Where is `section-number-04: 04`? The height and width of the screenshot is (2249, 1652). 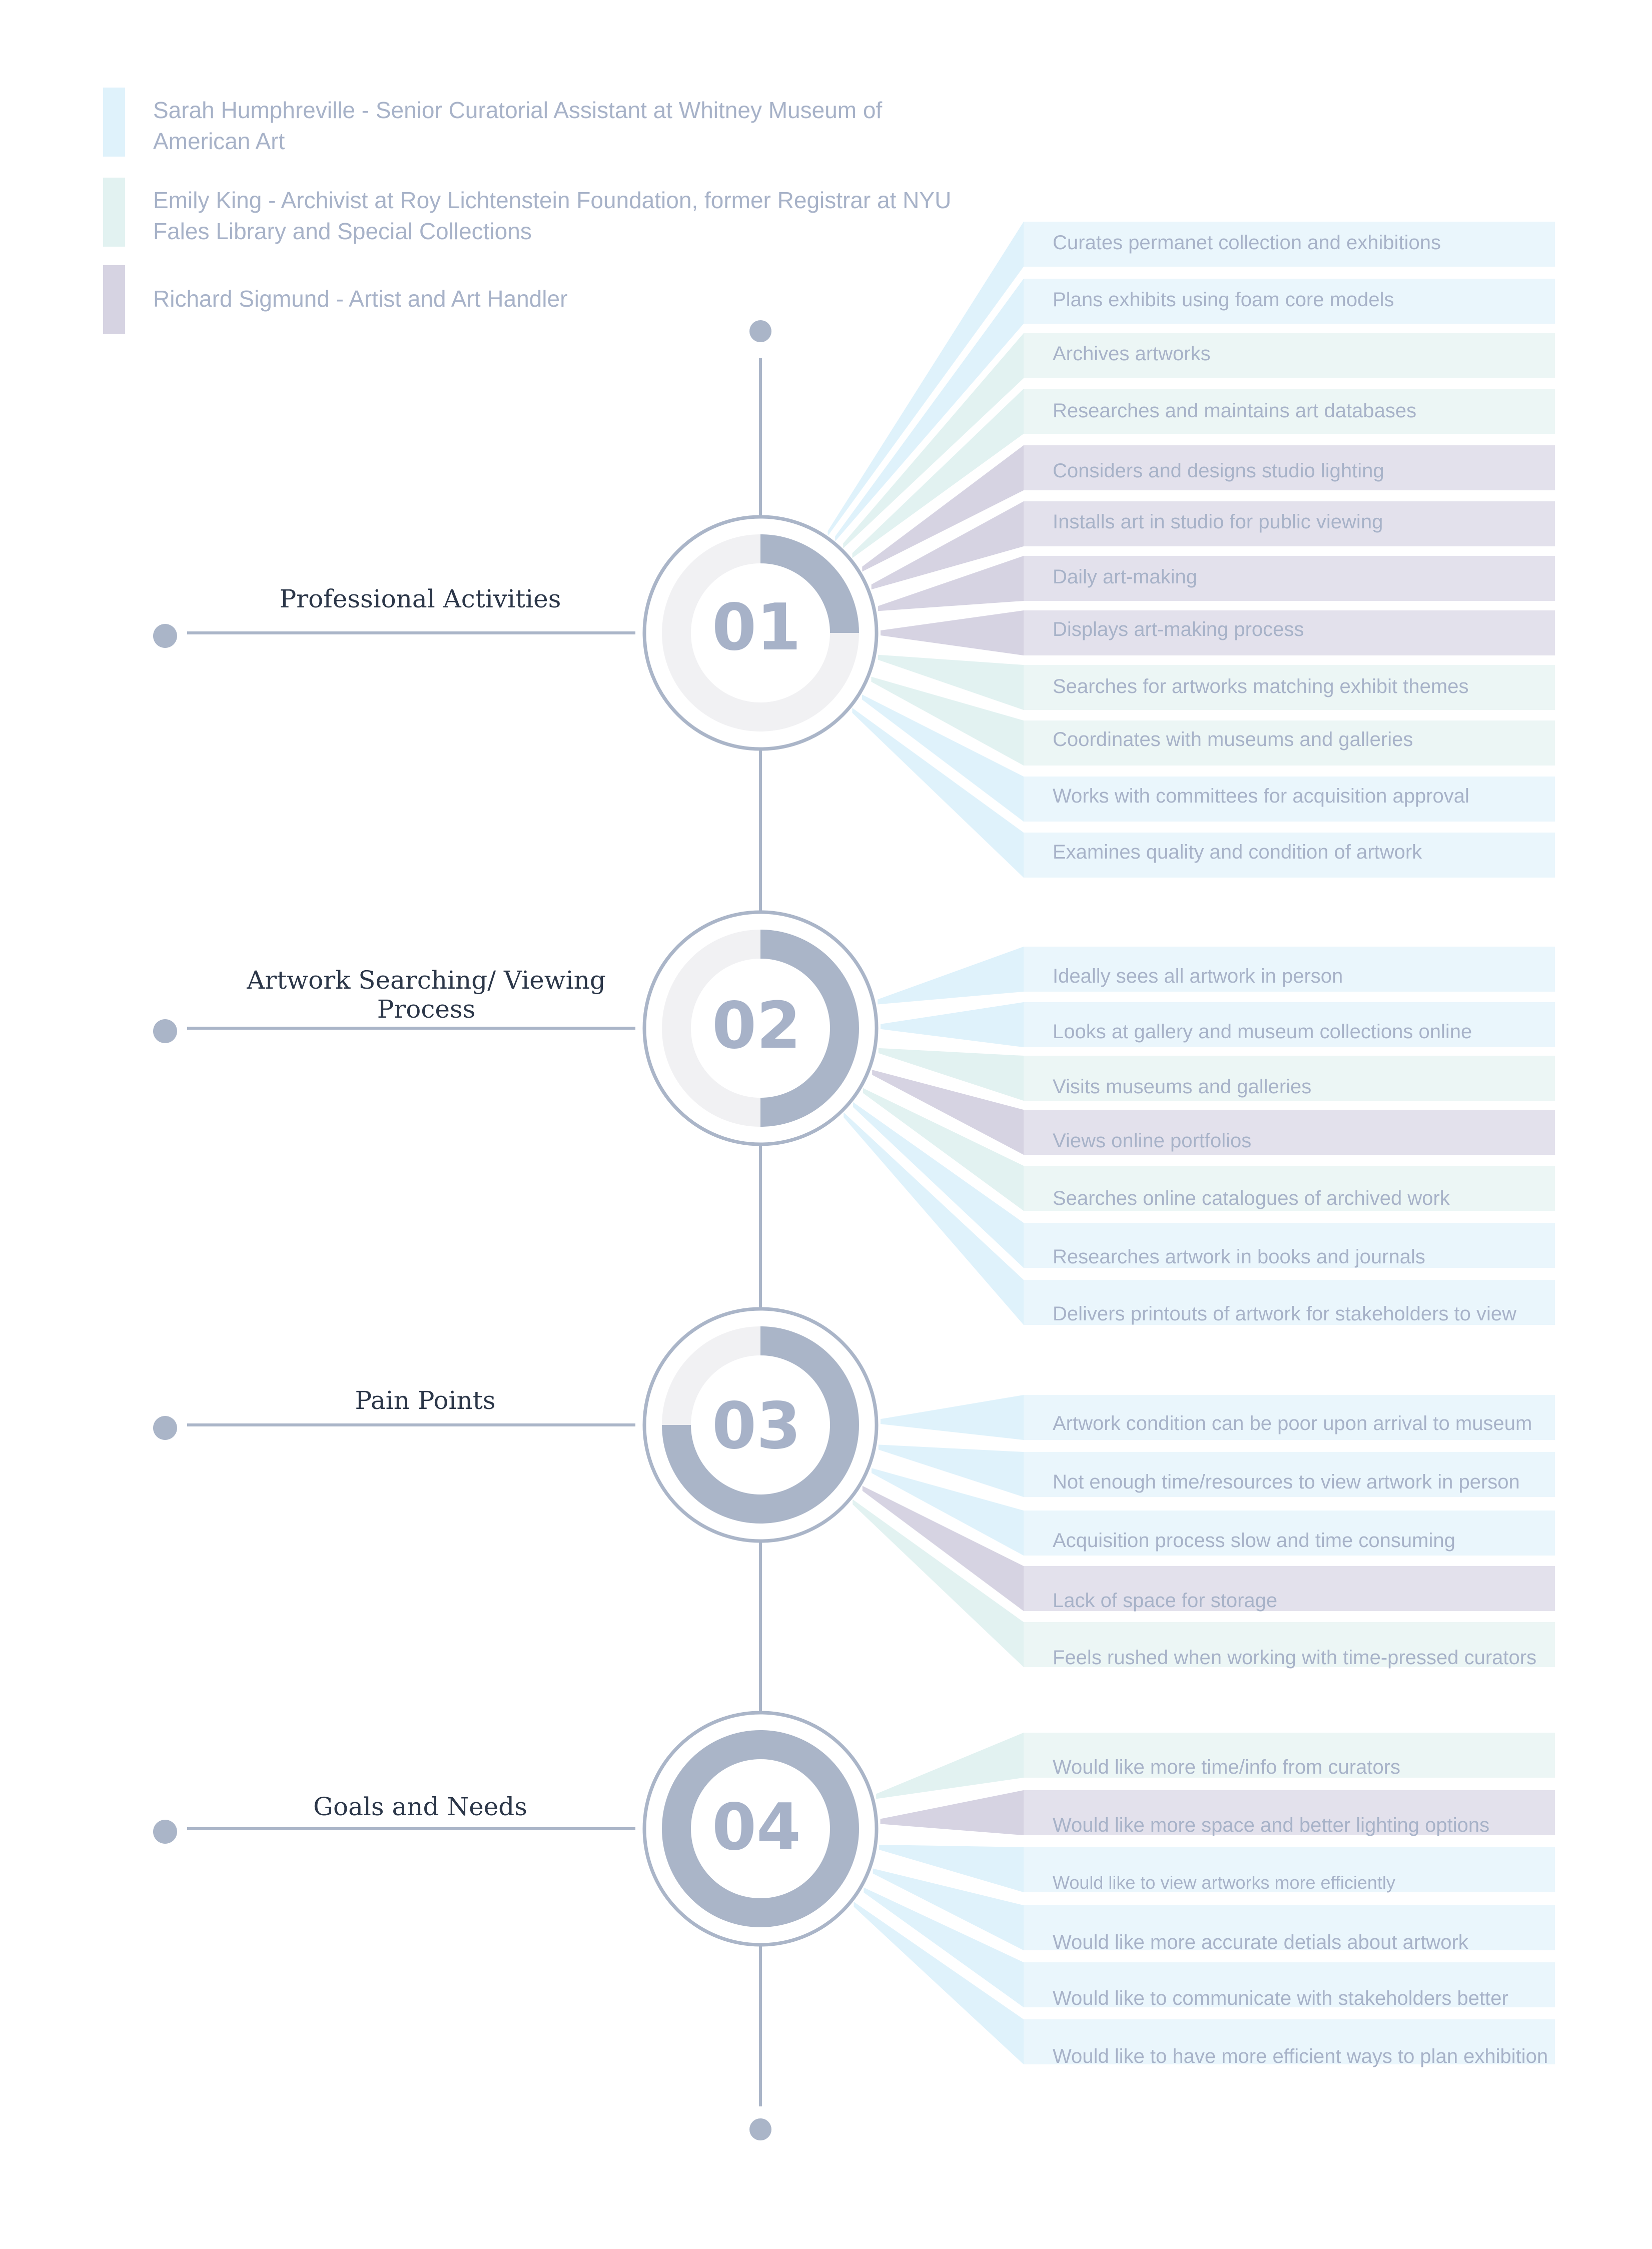 section-number-04: 04 is located at coordinates (756, 1828).